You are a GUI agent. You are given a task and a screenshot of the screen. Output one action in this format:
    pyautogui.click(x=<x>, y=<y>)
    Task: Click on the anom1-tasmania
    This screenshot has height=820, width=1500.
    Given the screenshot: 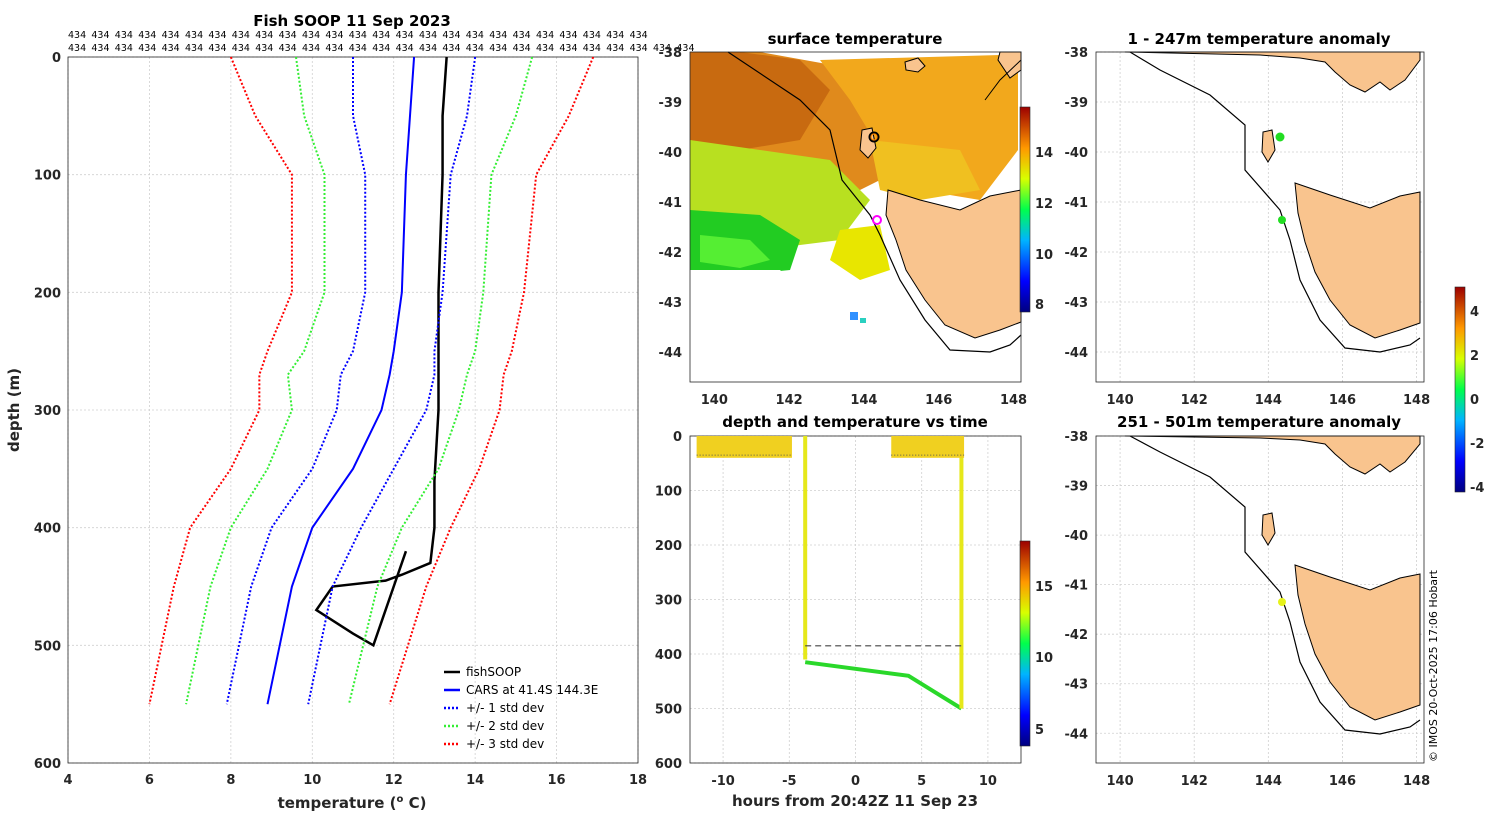 What is the action you would take?
    pyautogui.click(x=1357, y=260)
    